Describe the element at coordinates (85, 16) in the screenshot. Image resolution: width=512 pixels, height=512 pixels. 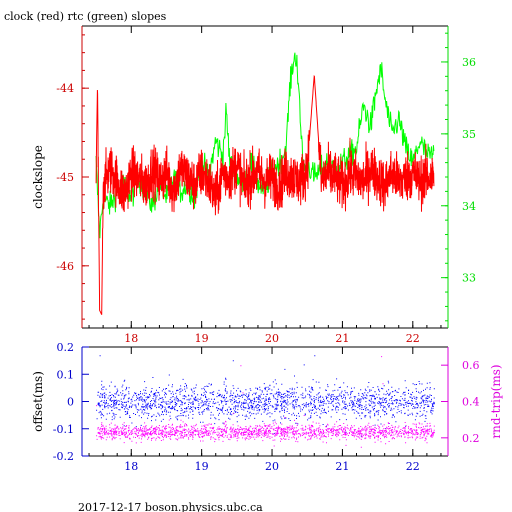
I see `chart-title: clock (red) rtc (green) slopes` at that location.